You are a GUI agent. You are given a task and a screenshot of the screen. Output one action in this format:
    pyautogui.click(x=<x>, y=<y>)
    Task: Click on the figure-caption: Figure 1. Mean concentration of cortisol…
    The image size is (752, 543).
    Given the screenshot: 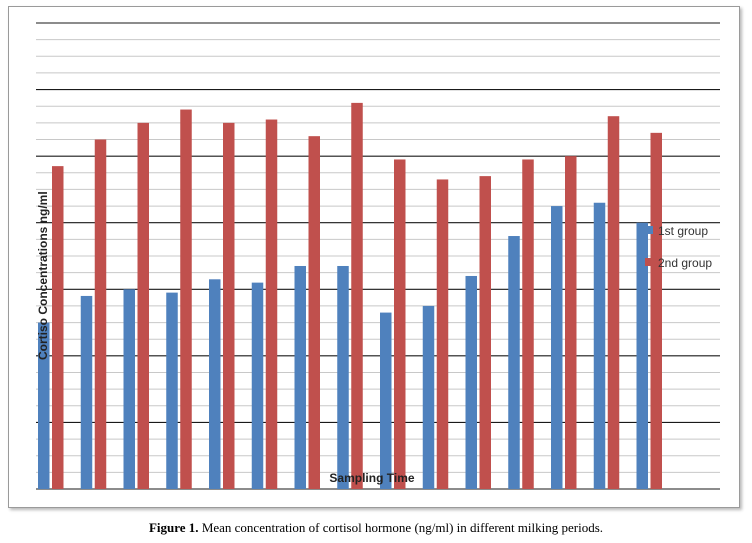 What is the action you would take?
    pyautogui.click(x=376, y=528)
    